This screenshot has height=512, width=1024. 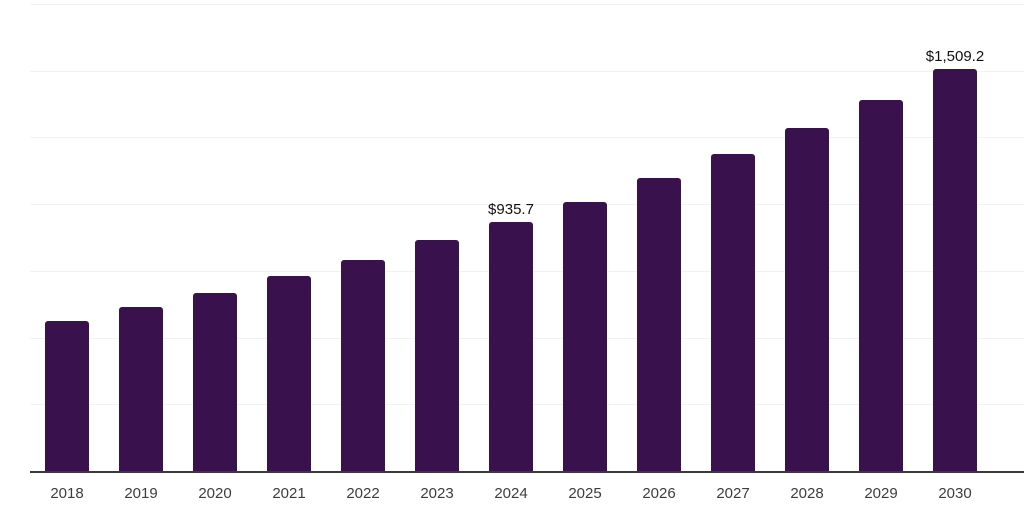 What do you see at coordinates (289, 493) in the screenshot?
I see `x-axis-label-2021: 2021` at bounding box center [289, 493].